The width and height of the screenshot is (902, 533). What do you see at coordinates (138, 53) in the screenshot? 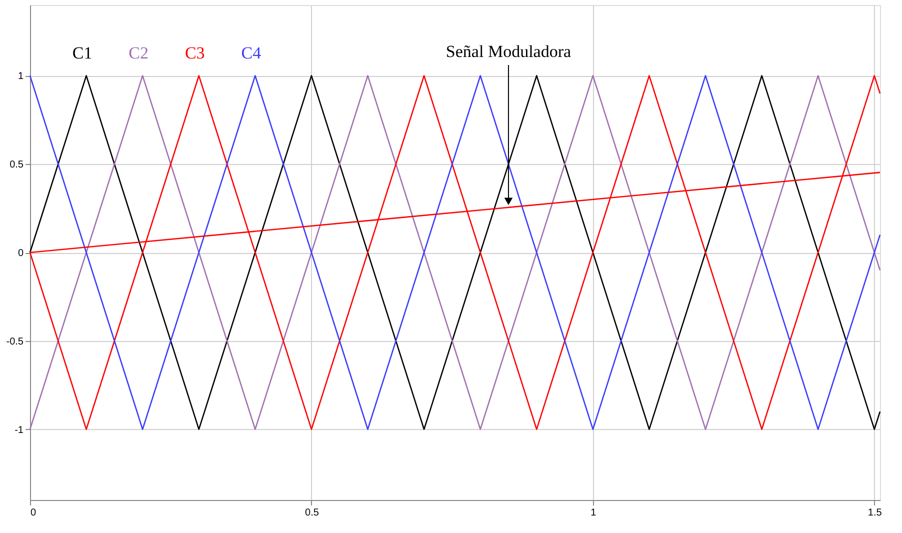
I see `series-label: C2` at bounding box center [138, 53].